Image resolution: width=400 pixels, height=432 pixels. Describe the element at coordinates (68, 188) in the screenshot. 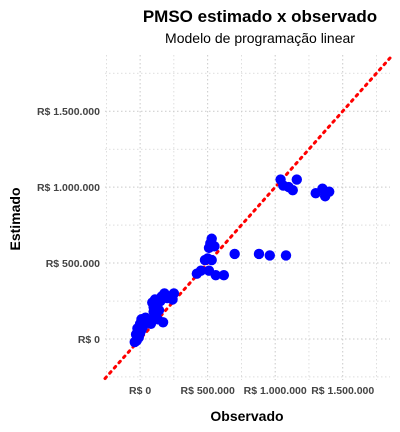

I see `y-tick-label: R$ 1.000.000` at that location.